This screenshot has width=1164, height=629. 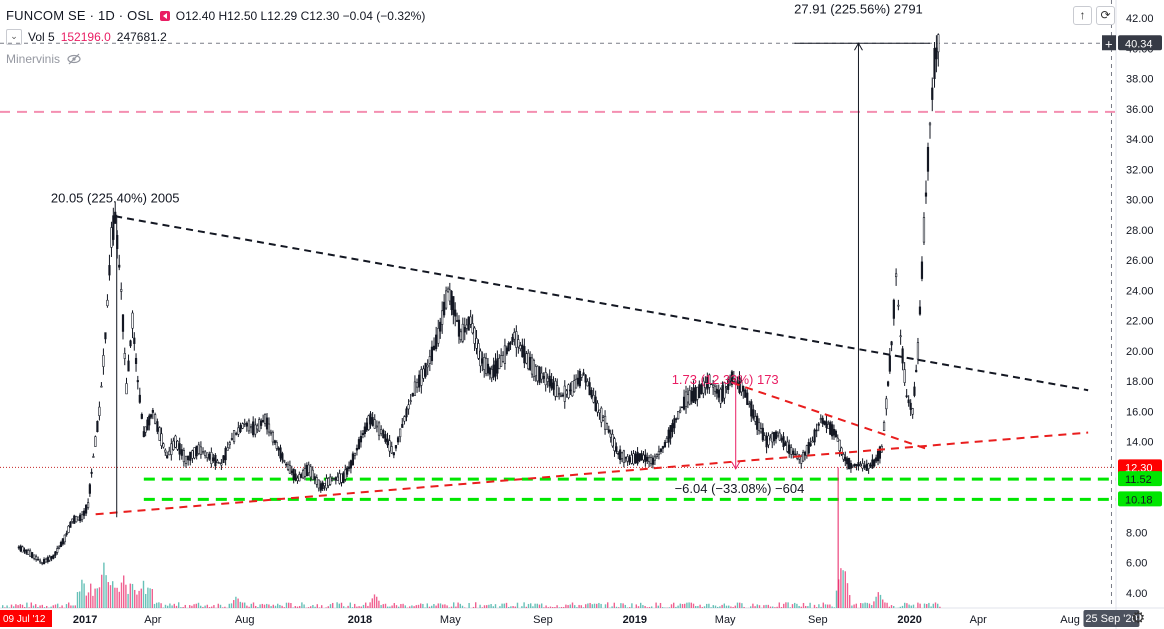 What do you see at coordinates (1140, 382) in the screenshot?
I see `y-tick-label: 18.00` at bounding box center [1140, 382].